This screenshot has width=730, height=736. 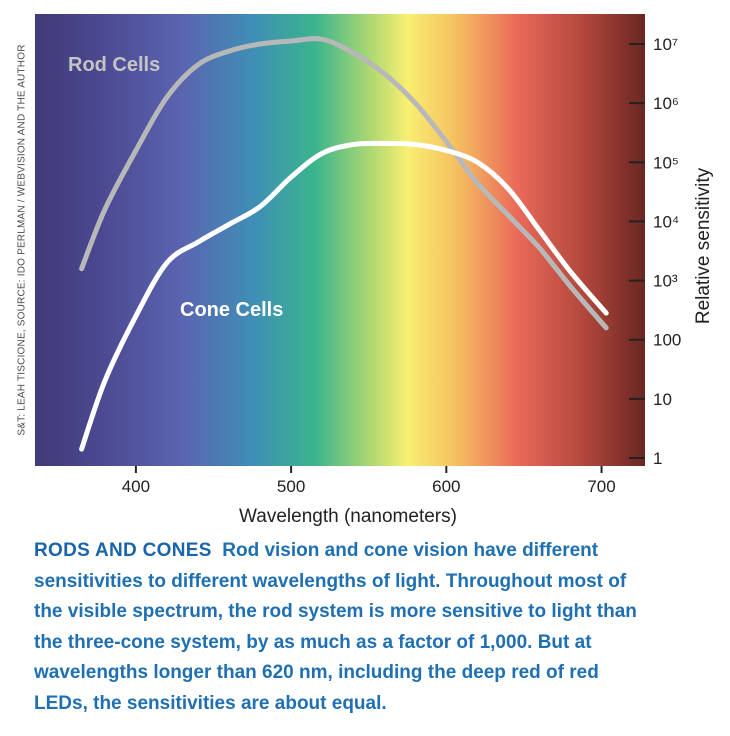 I want to click on y-axis-label: Relative sensitivity, so click(x=703, y=245).